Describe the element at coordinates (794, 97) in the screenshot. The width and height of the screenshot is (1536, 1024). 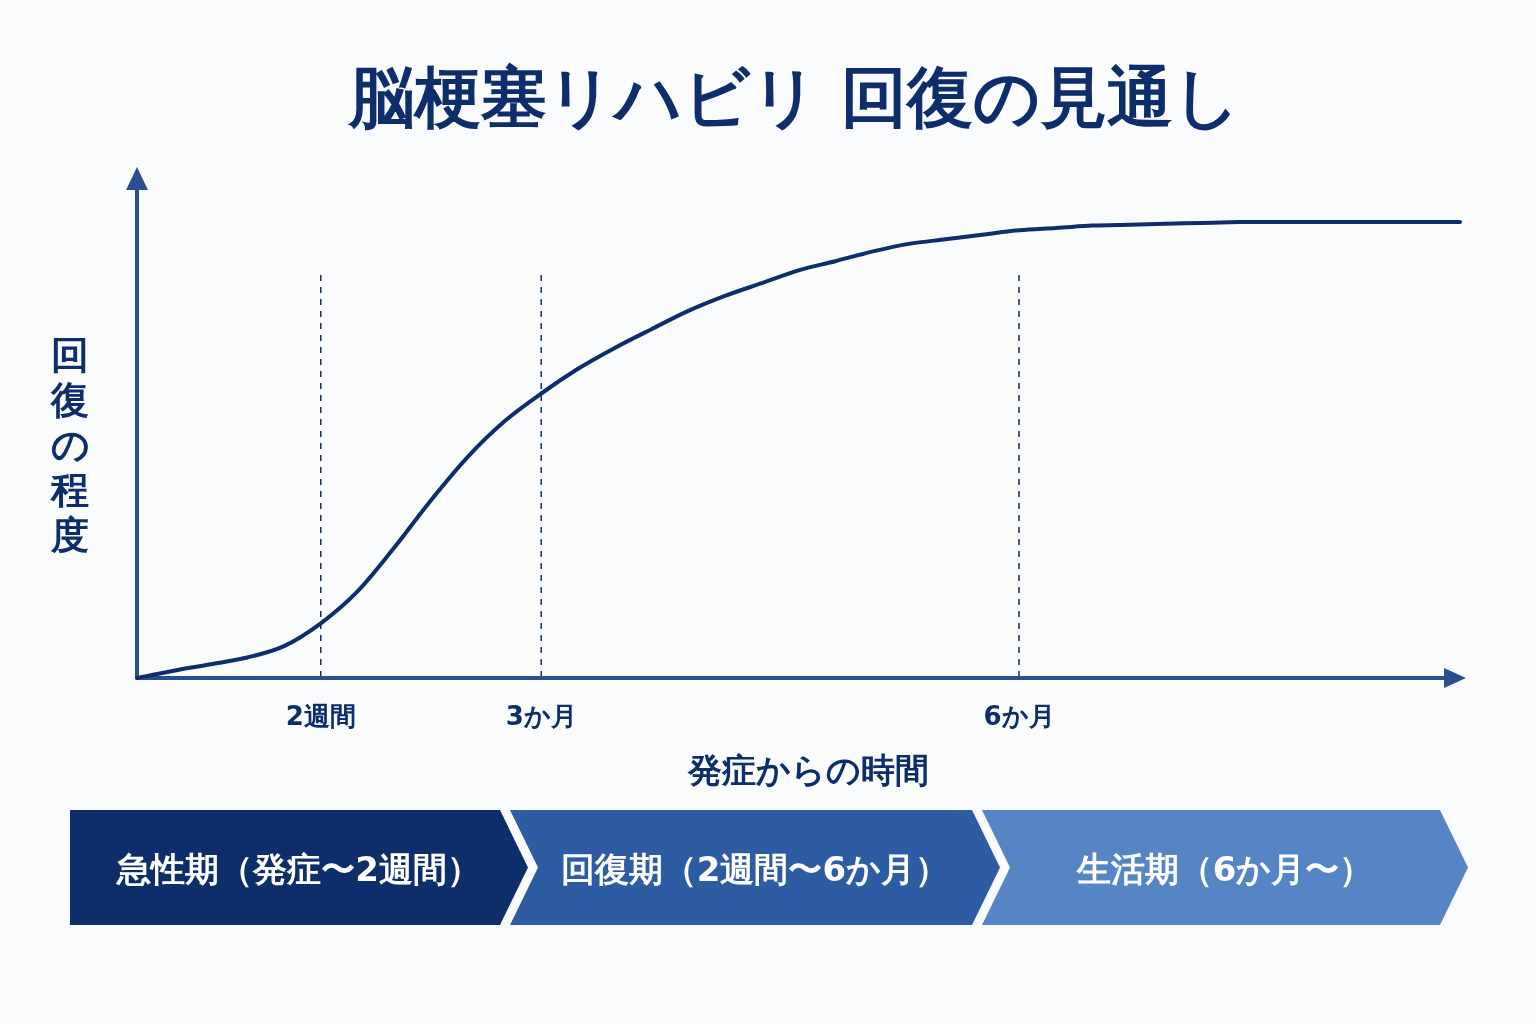
I see `chart-title: 脳梗塞リハビリ 回復の見通し` at that location.